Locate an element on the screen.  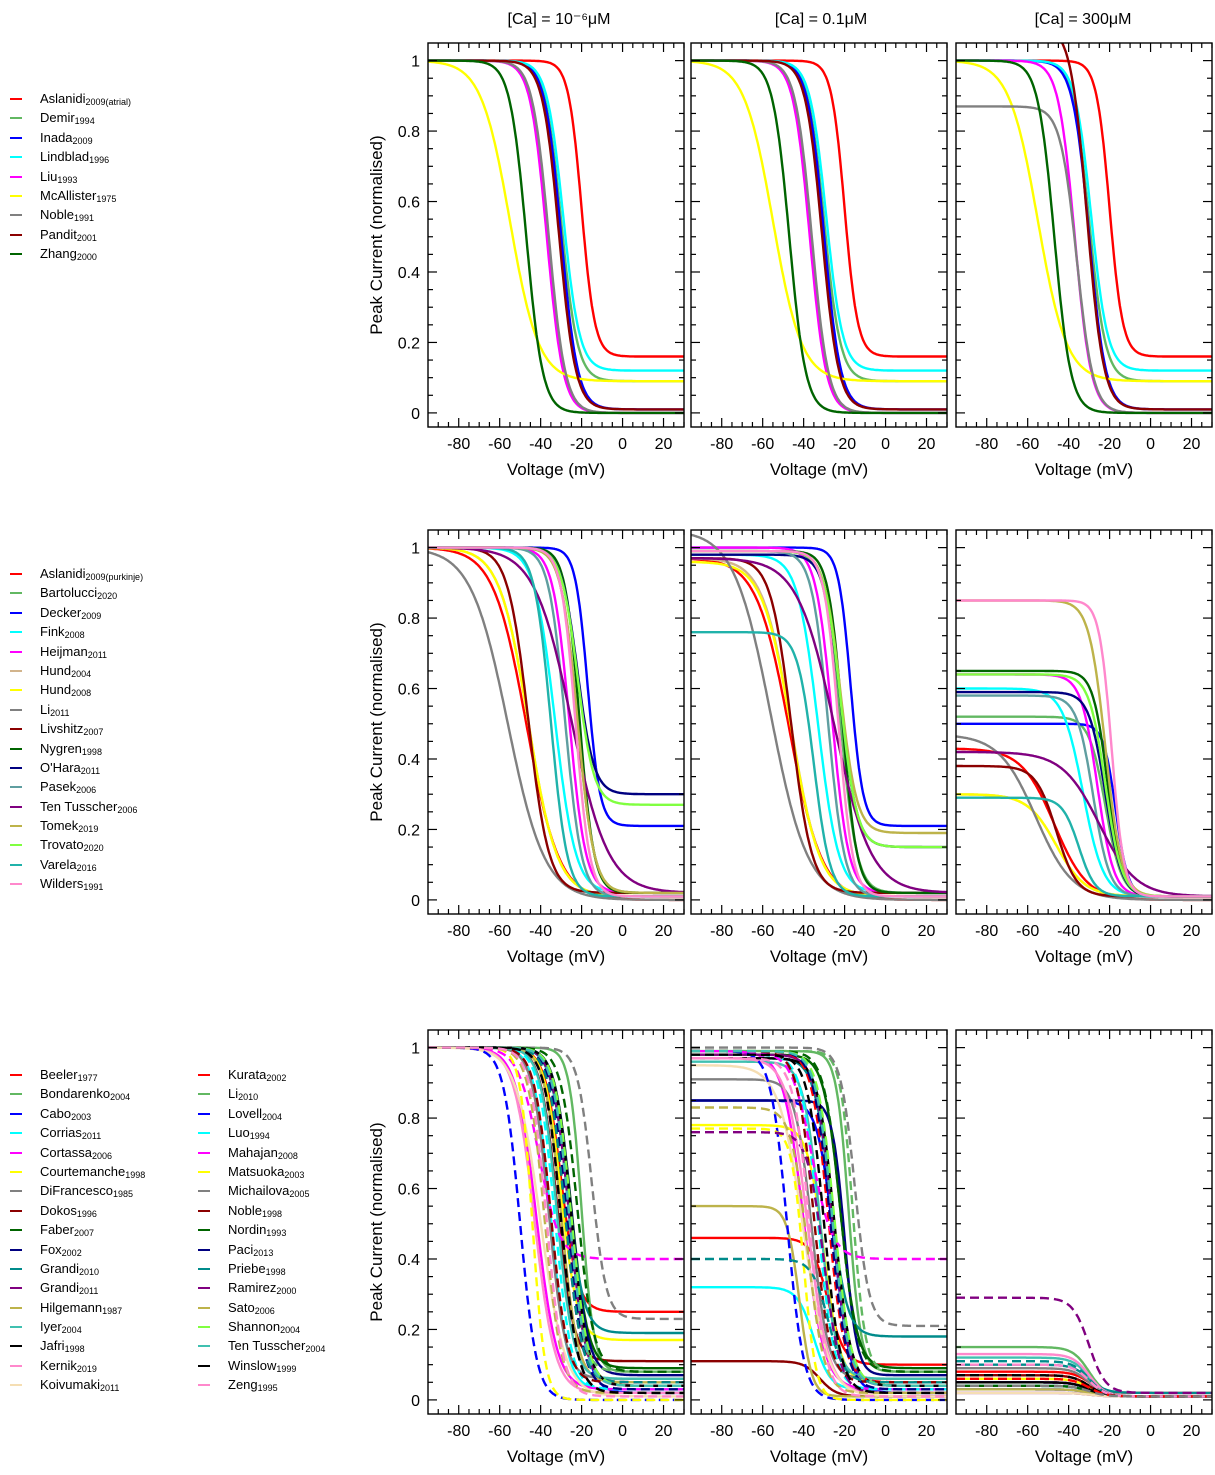
panel-3-2: -80 -60 -40 -20 0 20 Voltage (mV) is located at coordinates (819, 1247).